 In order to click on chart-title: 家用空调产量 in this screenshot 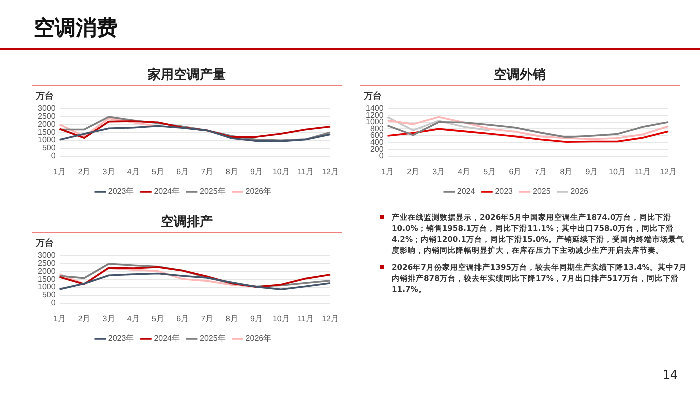, I will do `click(187, 76)`.